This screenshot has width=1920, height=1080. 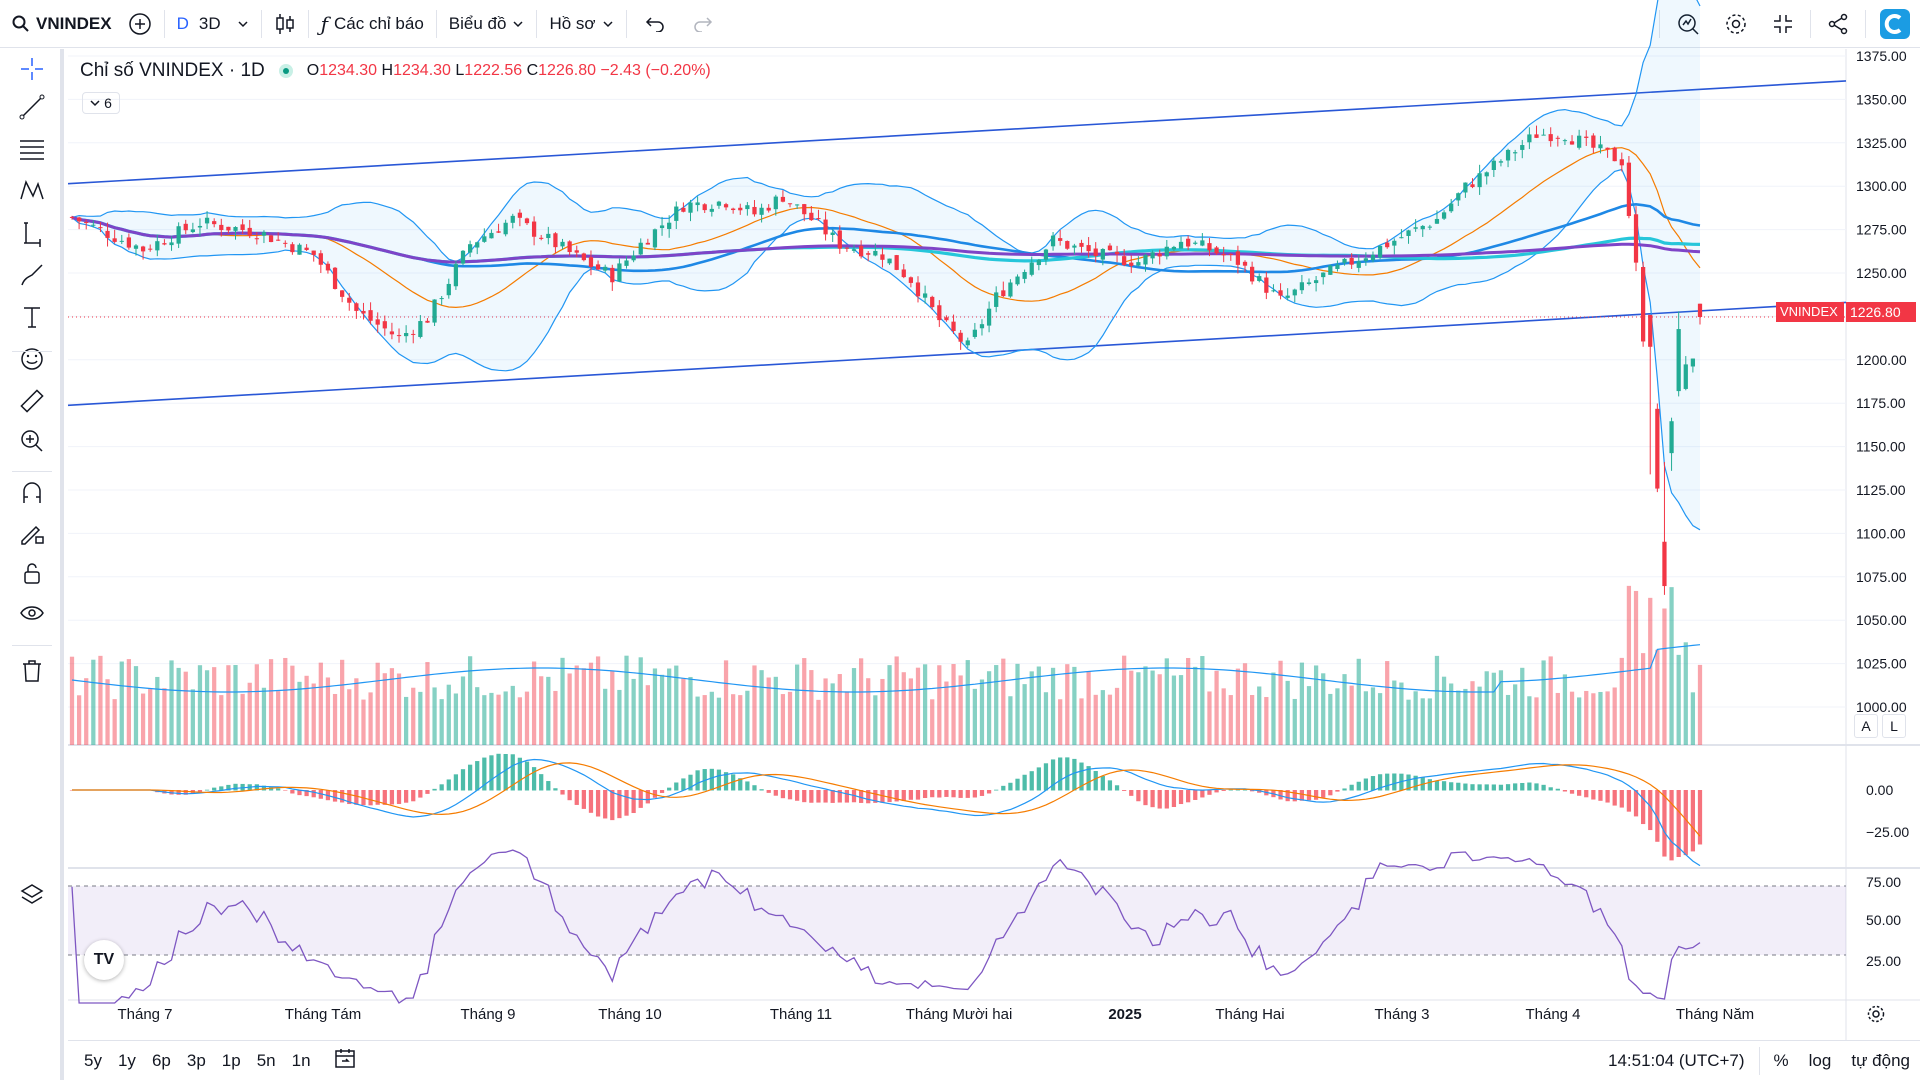 I want to click on stay-drawing-tool, so click(x=32, y=533).